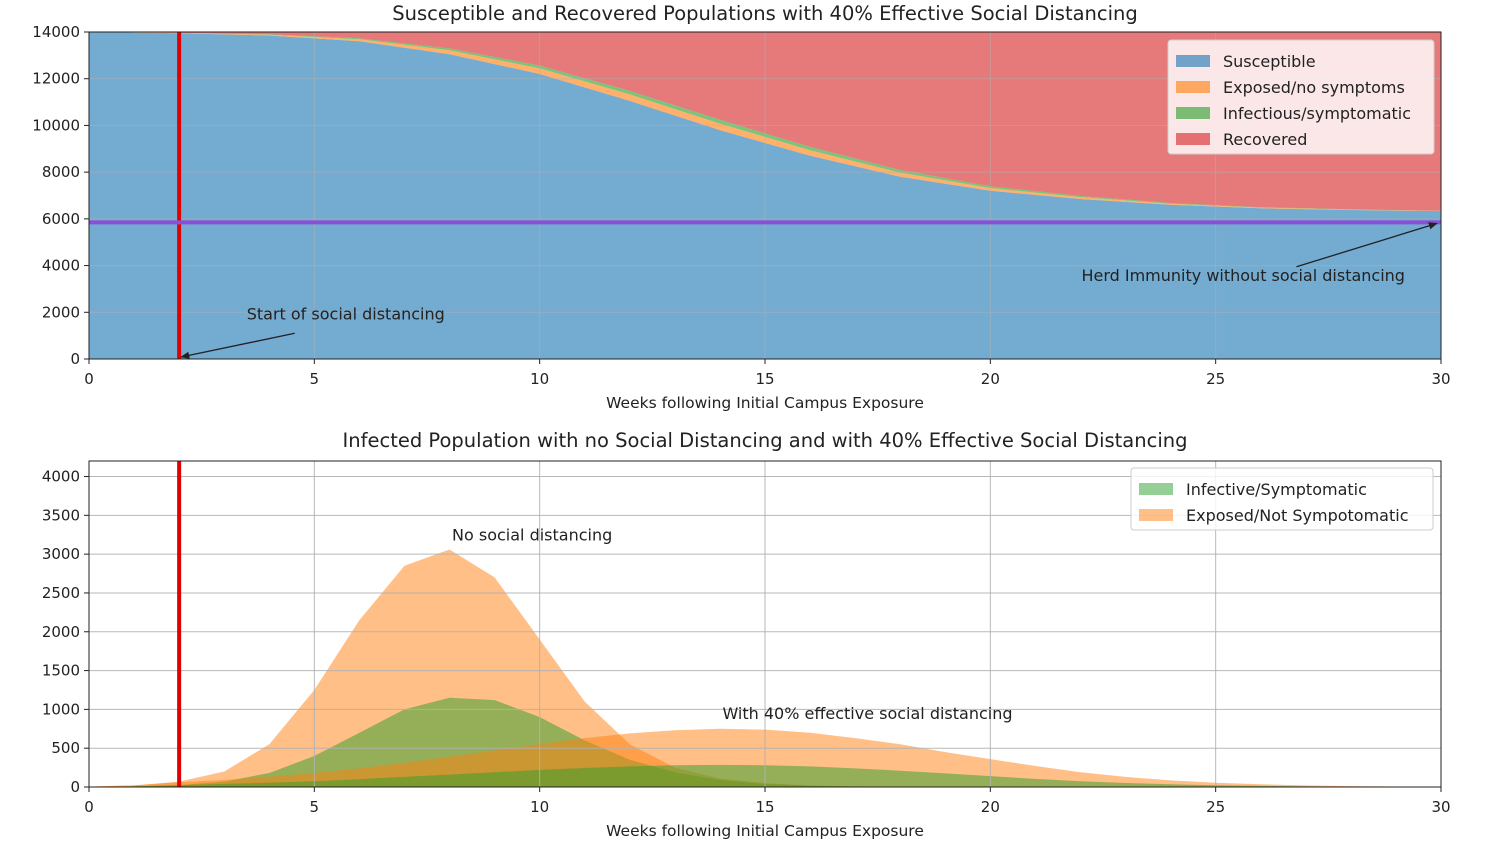 Image resolution: width=1500 pixels, height=848 pixels. Describe the element at coordinates (1265, 139) in the screenshot. I see `legend-label: Recovered` at that location.